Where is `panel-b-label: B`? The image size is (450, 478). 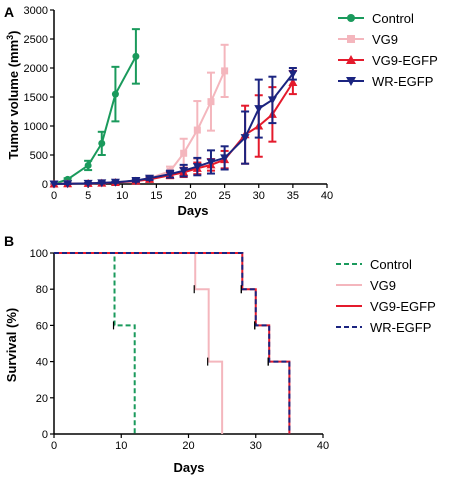 panel-b-label: B is located at coordinates (9, 241).